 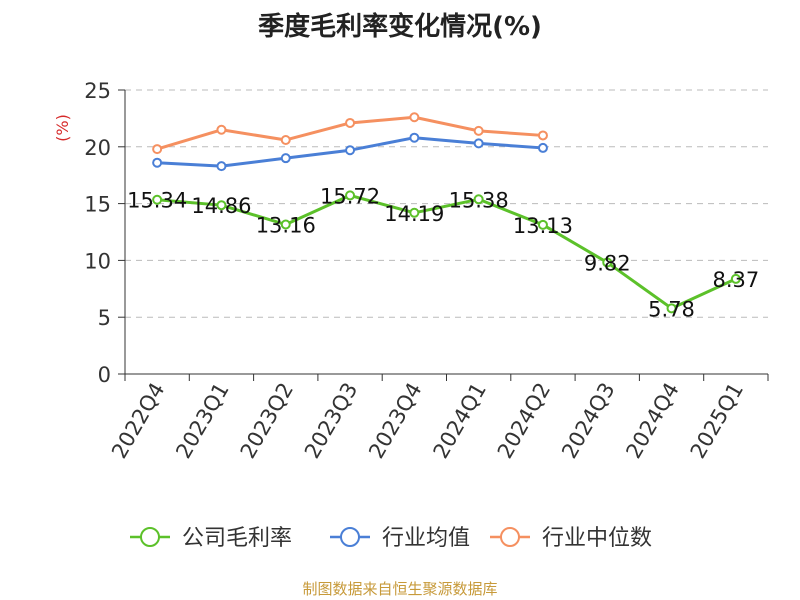 What do you see at coordinates (97, 261) in the screenshot?
I see `y-tick-label: 10` at bounding box center [97, 261].